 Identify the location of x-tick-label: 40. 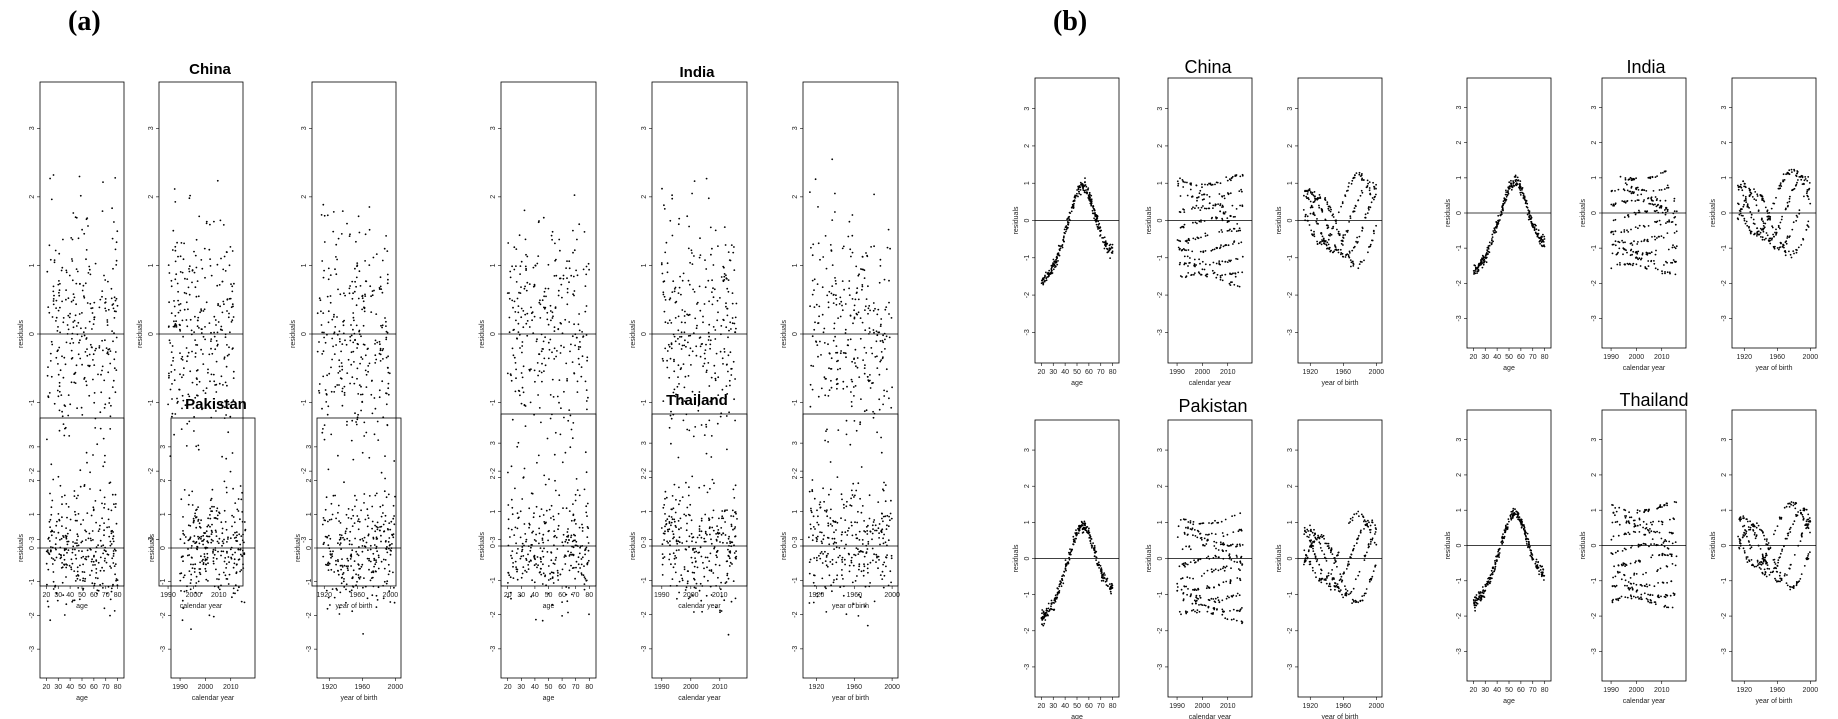
(70, 687).